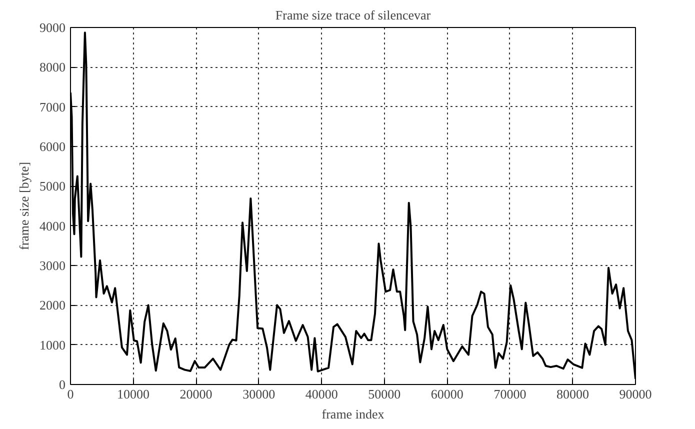  Describe the element at coordinates (510, 394) in the screenshot. I see `x-tick-label: 70000` at that location.